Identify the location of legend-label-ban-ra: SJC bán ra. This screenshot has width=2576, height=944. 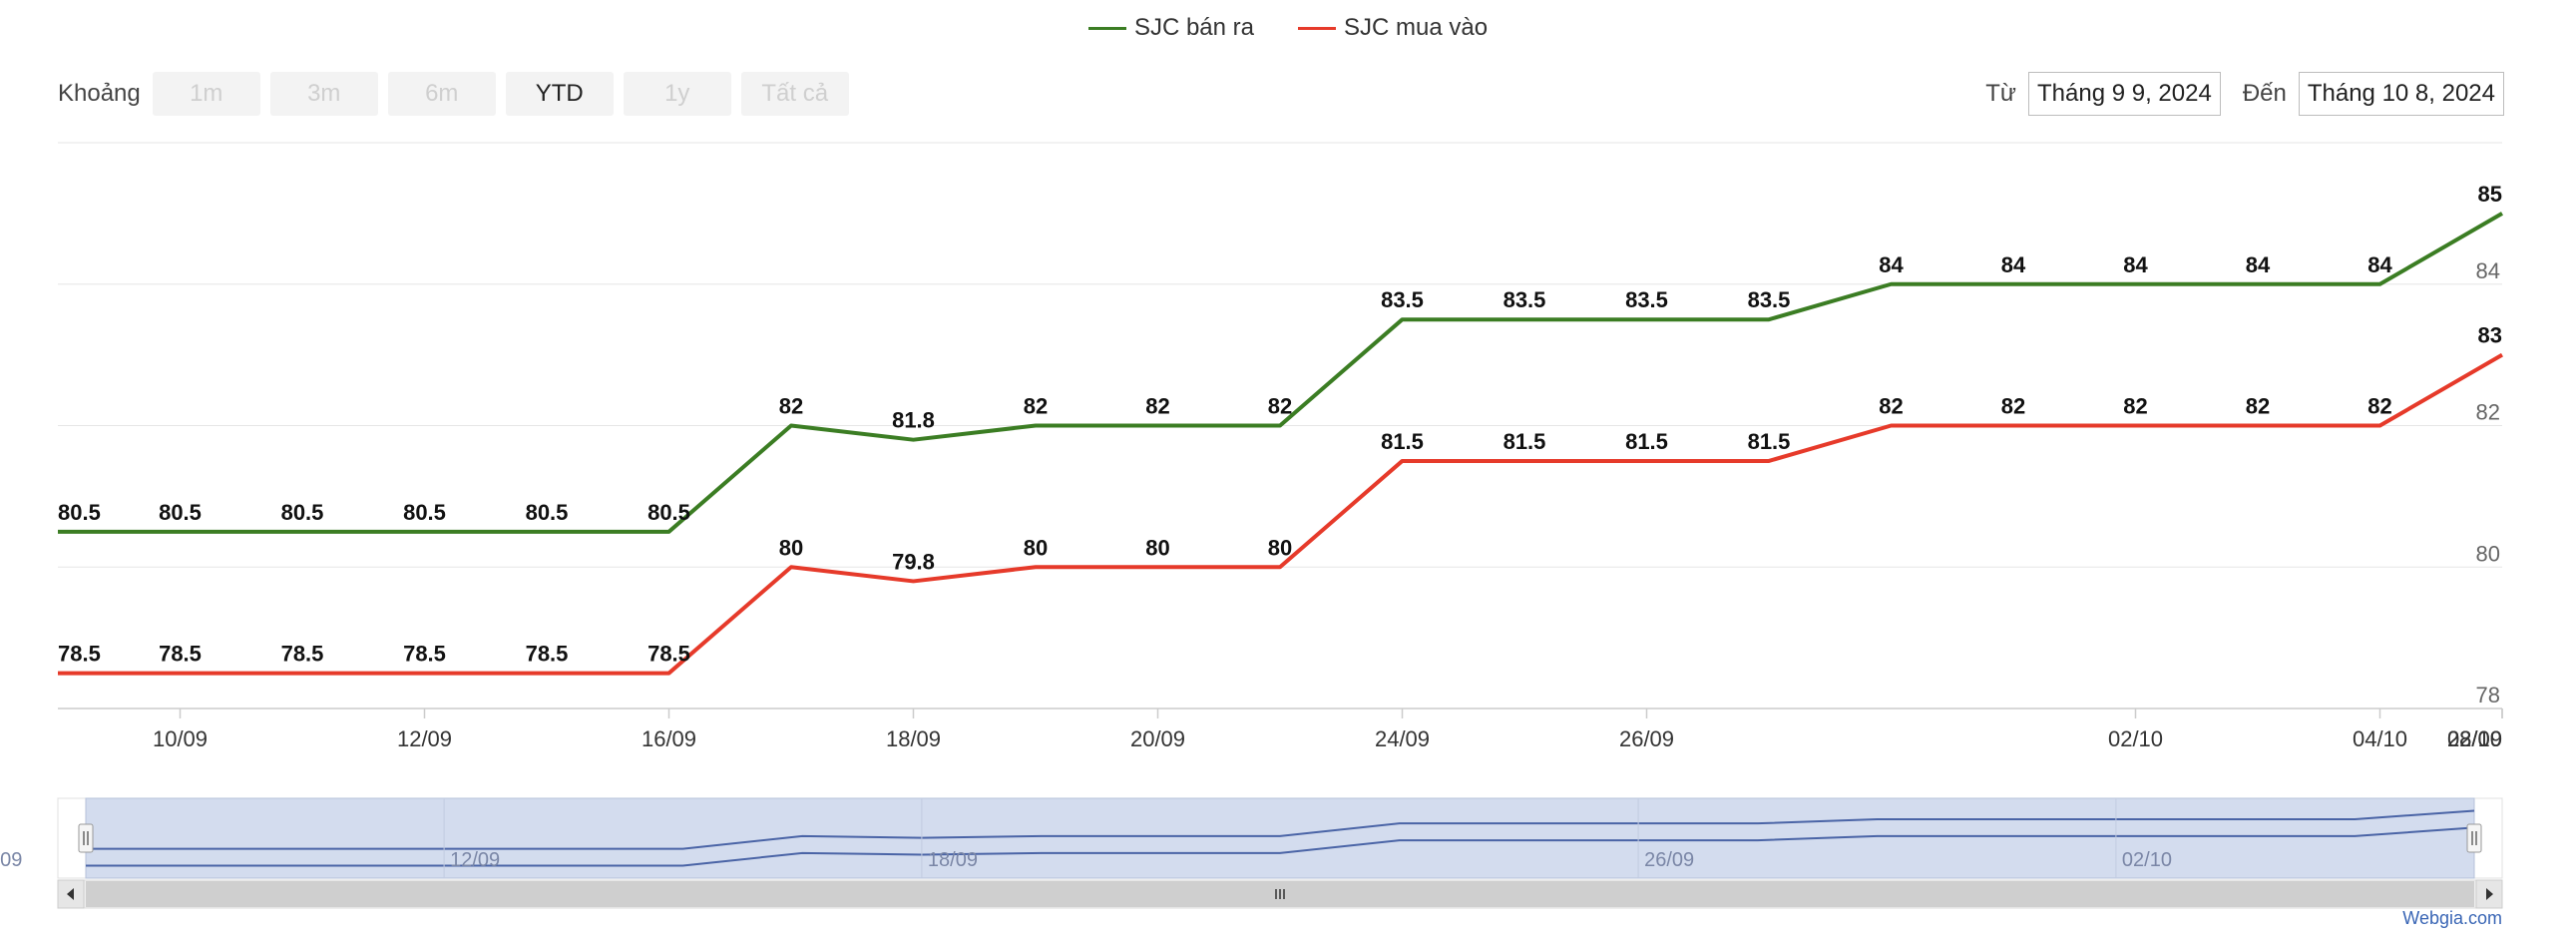
(1193, 27).